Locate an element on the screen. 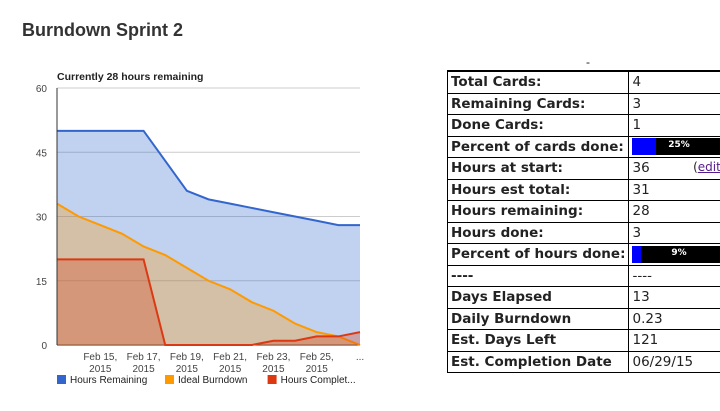 This screenshot has width=720, height=411. percent-cards-progress-text: 25% is located at coordinates (679, 145).